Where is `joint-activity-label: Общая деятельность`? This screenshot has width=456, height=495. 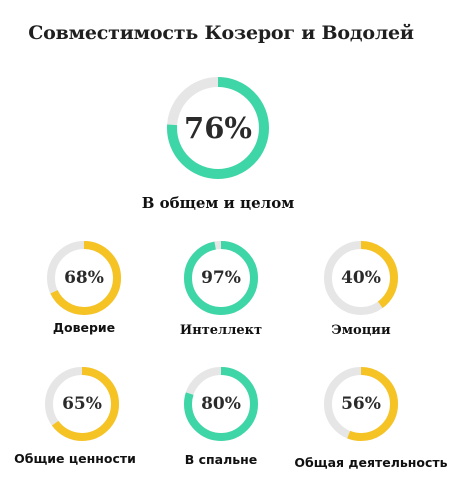
joint-activity-label: Общая деятельность is located at coordinates (371, 462).